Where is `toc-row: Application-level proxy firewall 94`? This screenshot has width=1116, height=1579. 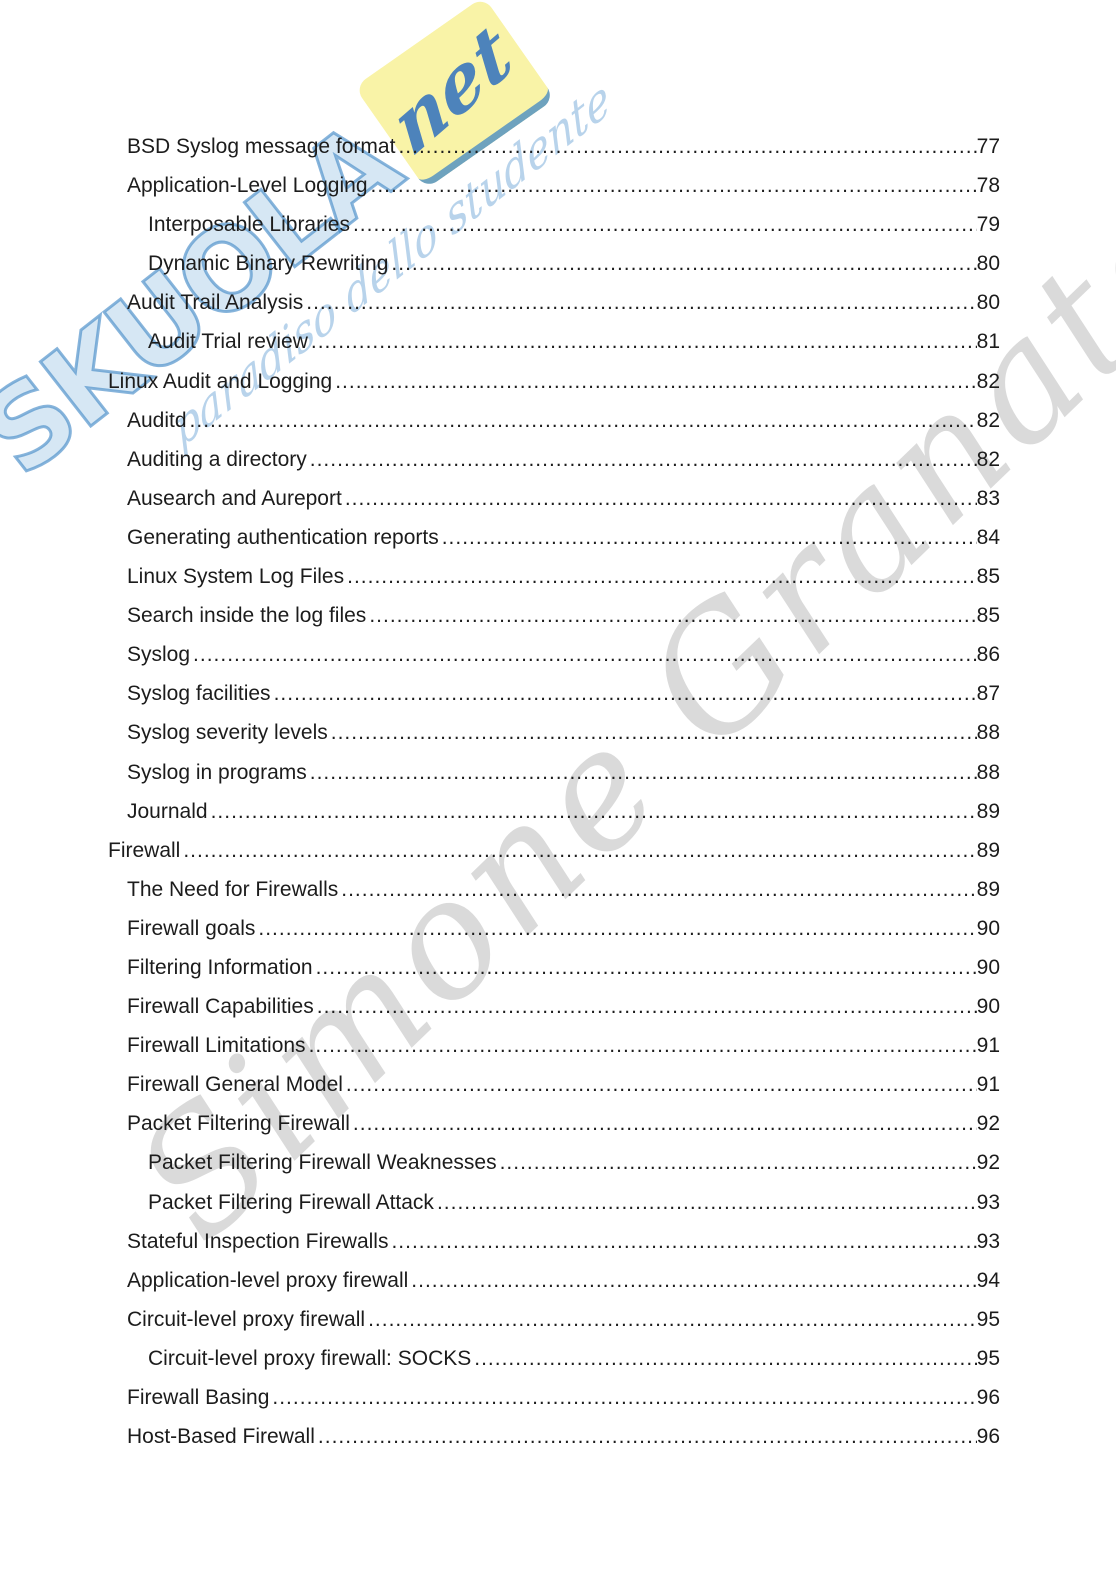 toc-row: Application-level proxy firewall 94 is located at coordinates (554, 1280).